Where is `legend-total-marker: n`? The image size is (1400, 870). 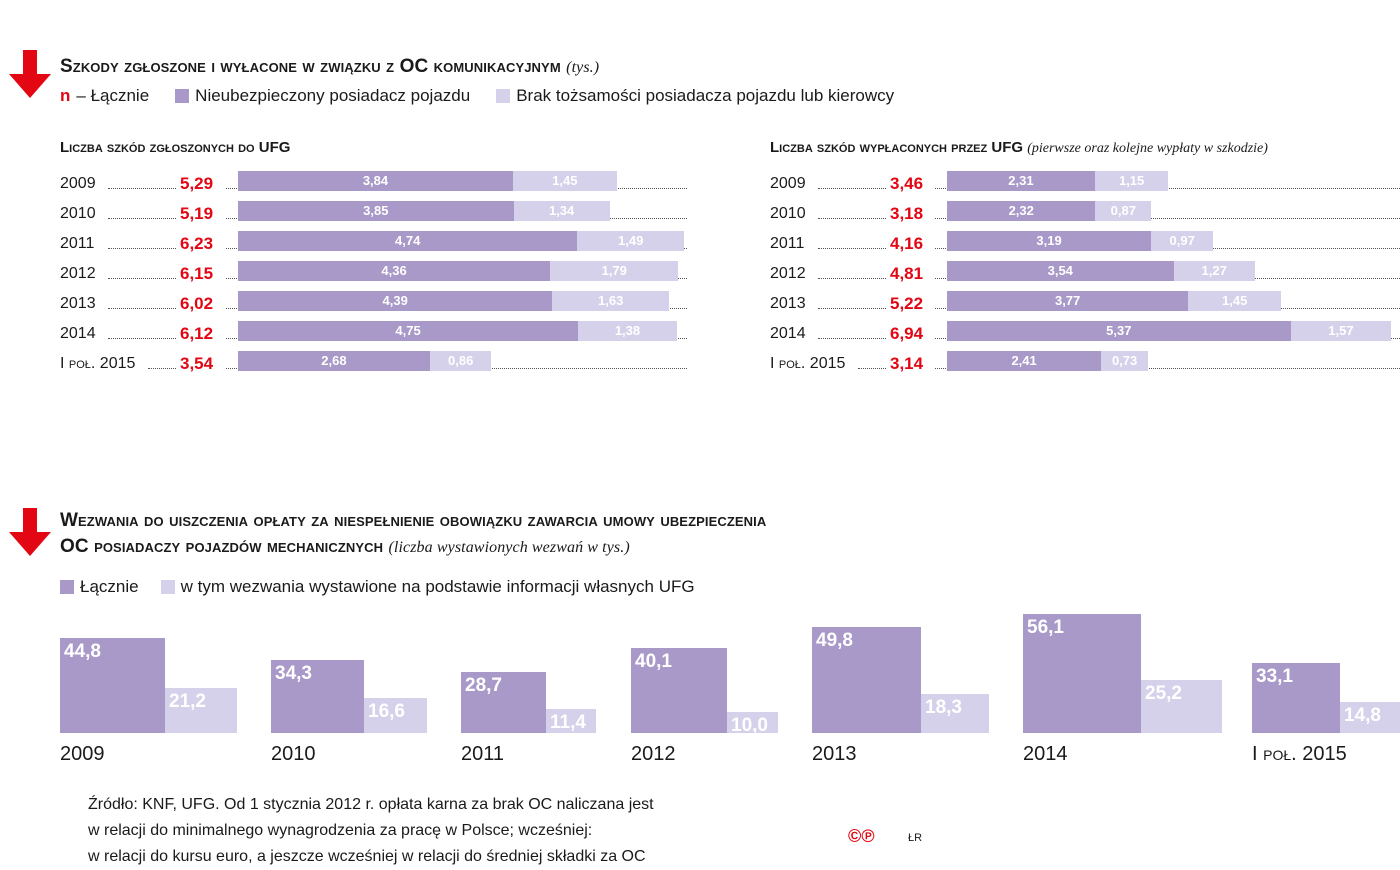
legend-total-marker: n is located at coordinates (65, 95).